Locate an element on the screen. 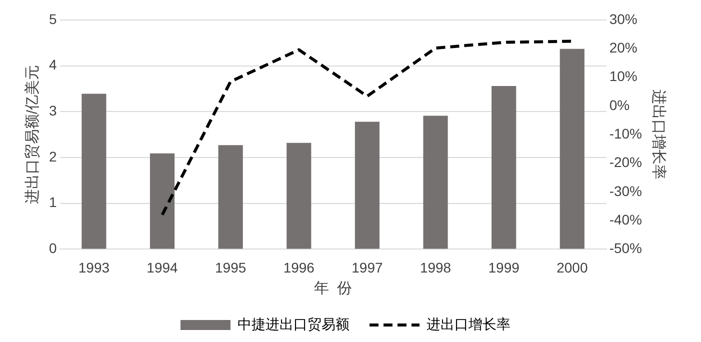 The width and height of the screenshot is (701, 342). x-tick-label: 1993 is located at coordinates (94, 267).